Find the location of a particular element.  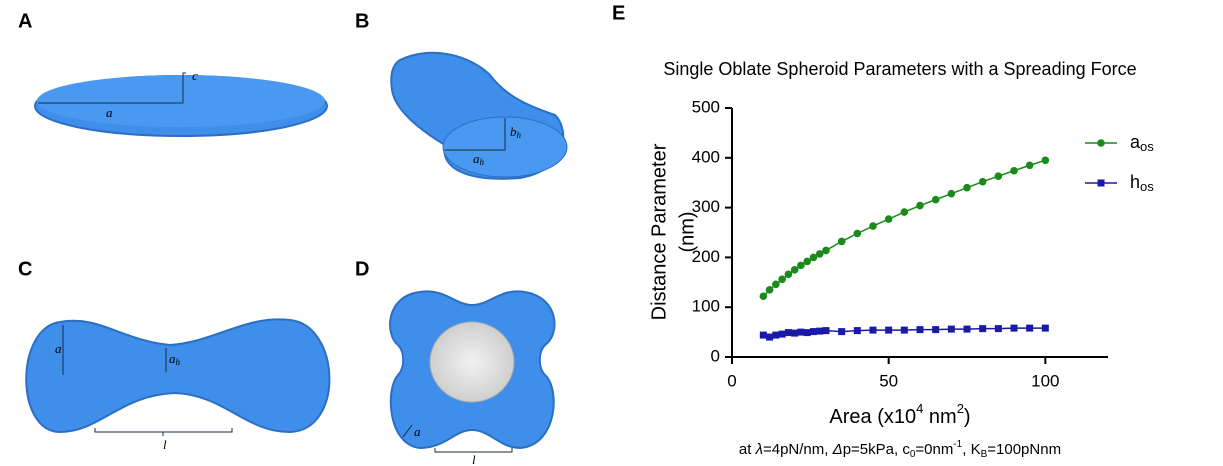

panel-label: E is located at coordinates (618, 13).